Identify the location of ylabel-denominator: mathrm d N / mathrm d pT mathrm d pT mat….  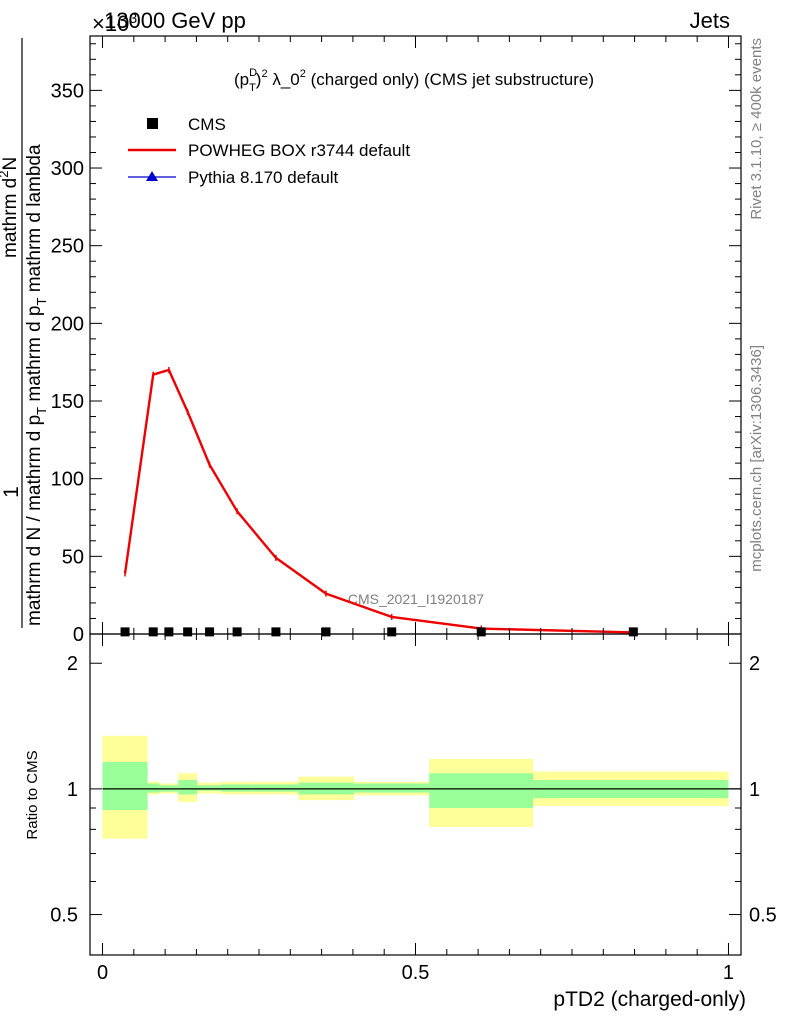
(36, 385).